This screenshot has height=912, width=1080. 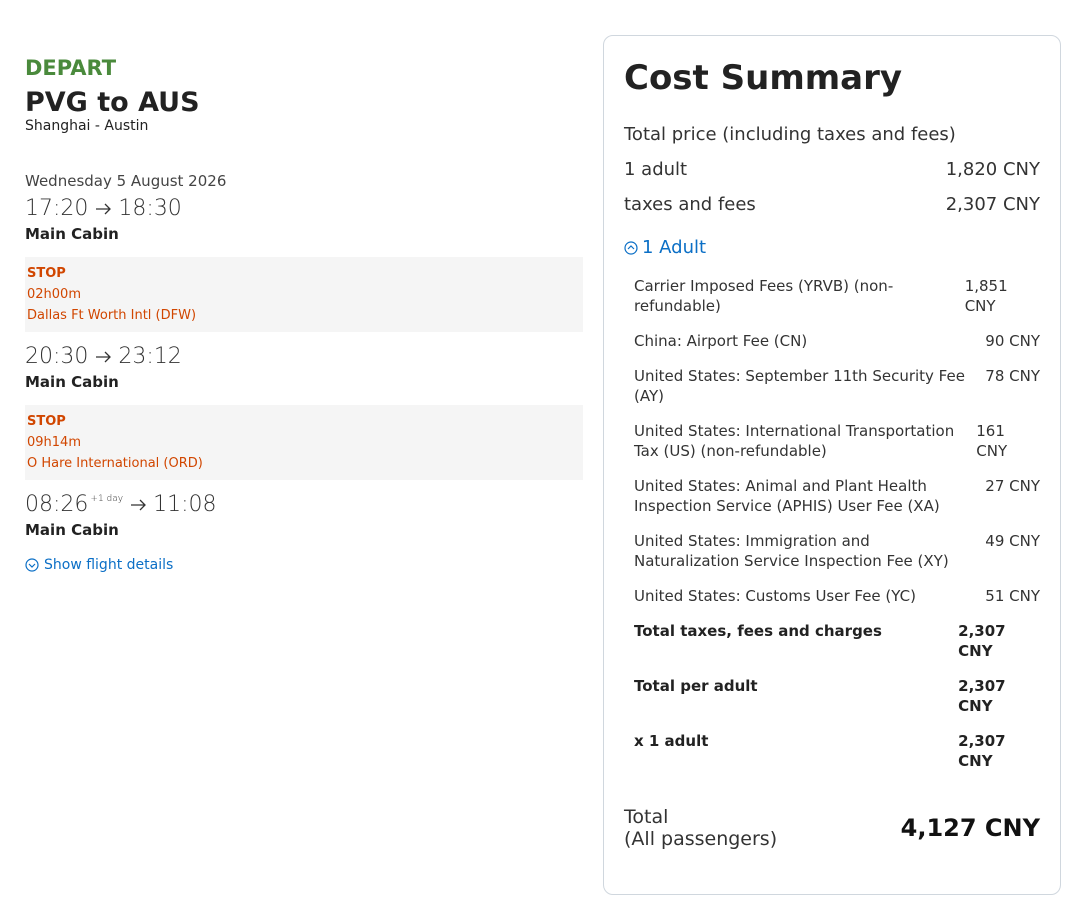 What do you see at coordinates (1012, 341) in the screenshot?
I see `fee-amount: 90 CNY` at bounding box center [1012, 341].